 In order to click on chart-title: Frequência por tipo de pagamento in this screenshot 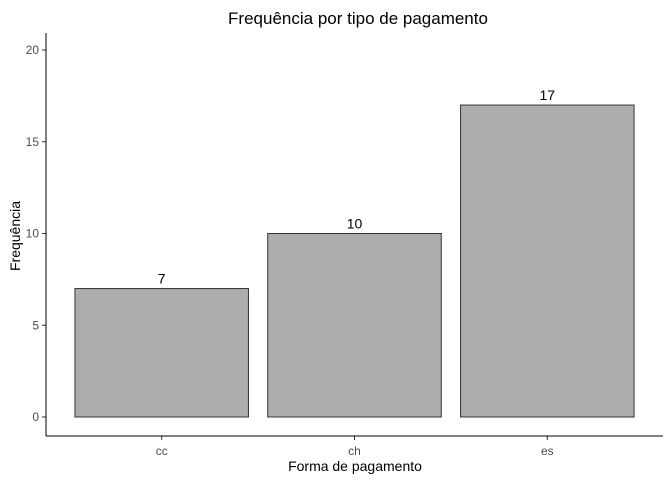, I will do `click(358, 18)`.